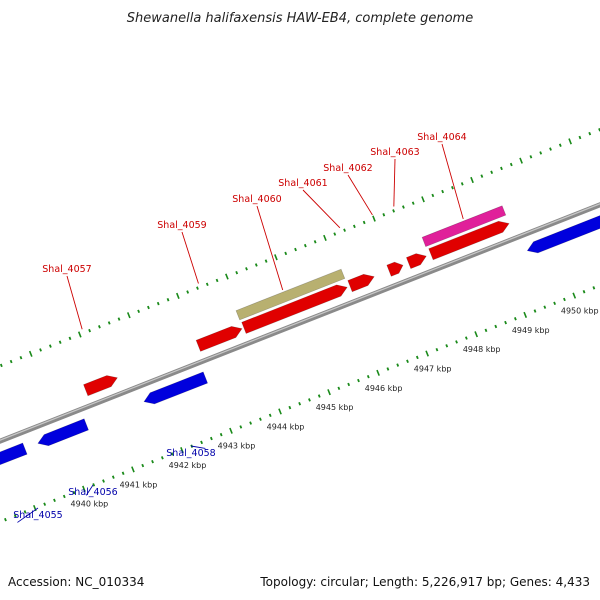  Describe the element at coordinates (469, 240) in the screenshot. I see `gene-feature-shal_4064-cds` at that location.